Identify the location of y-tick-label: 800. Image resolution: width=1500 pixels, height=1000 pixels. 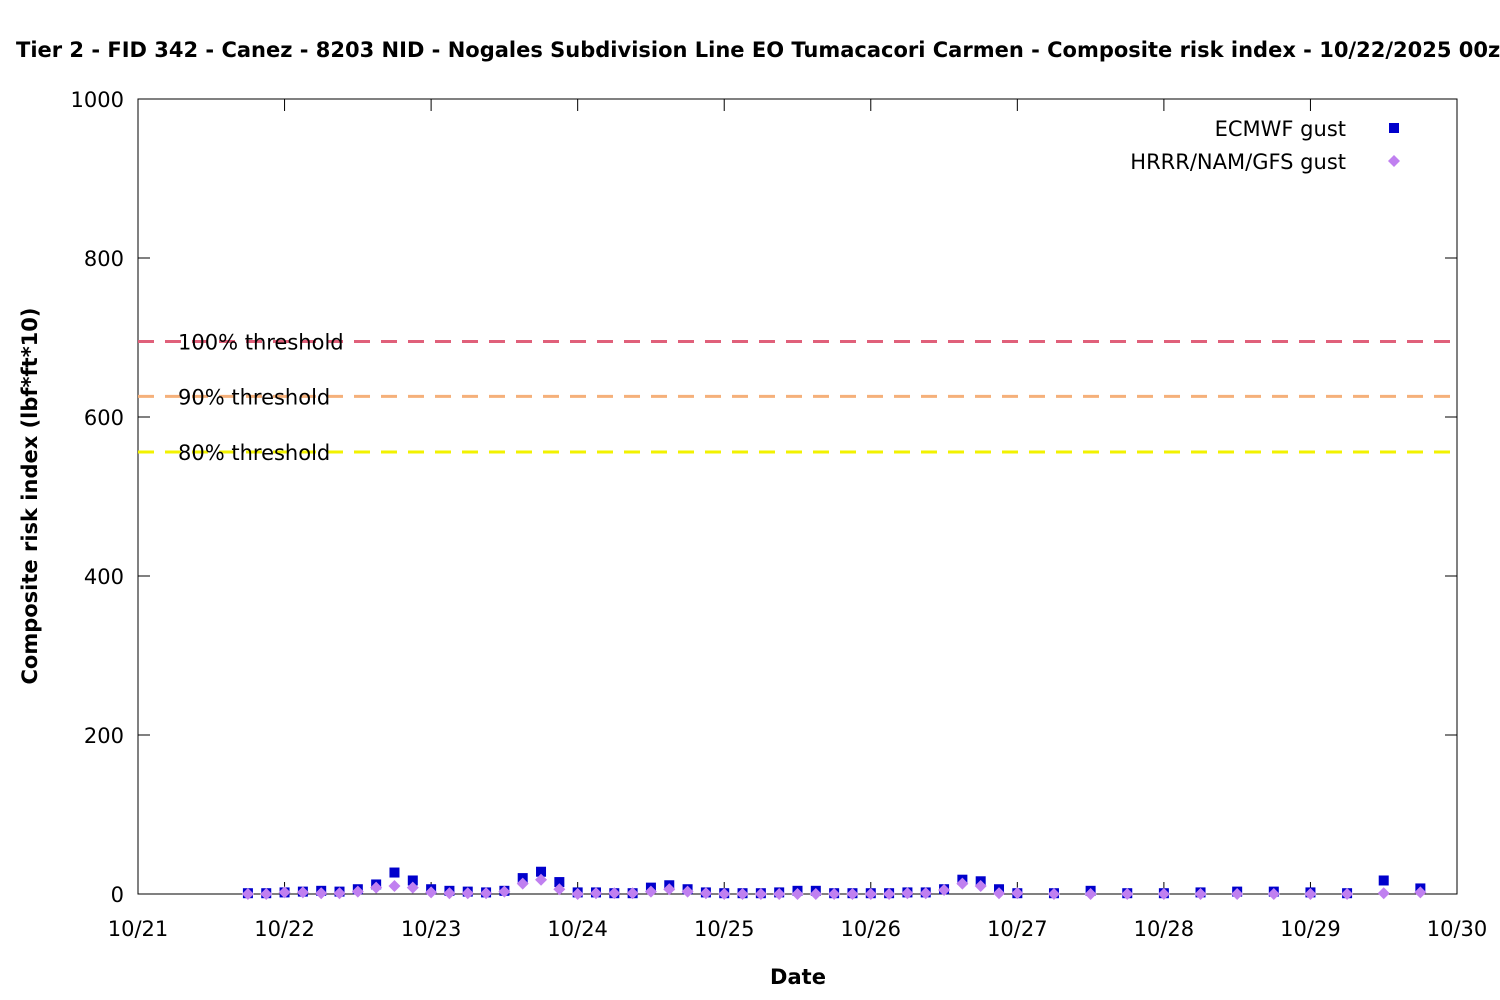
(104, 259).